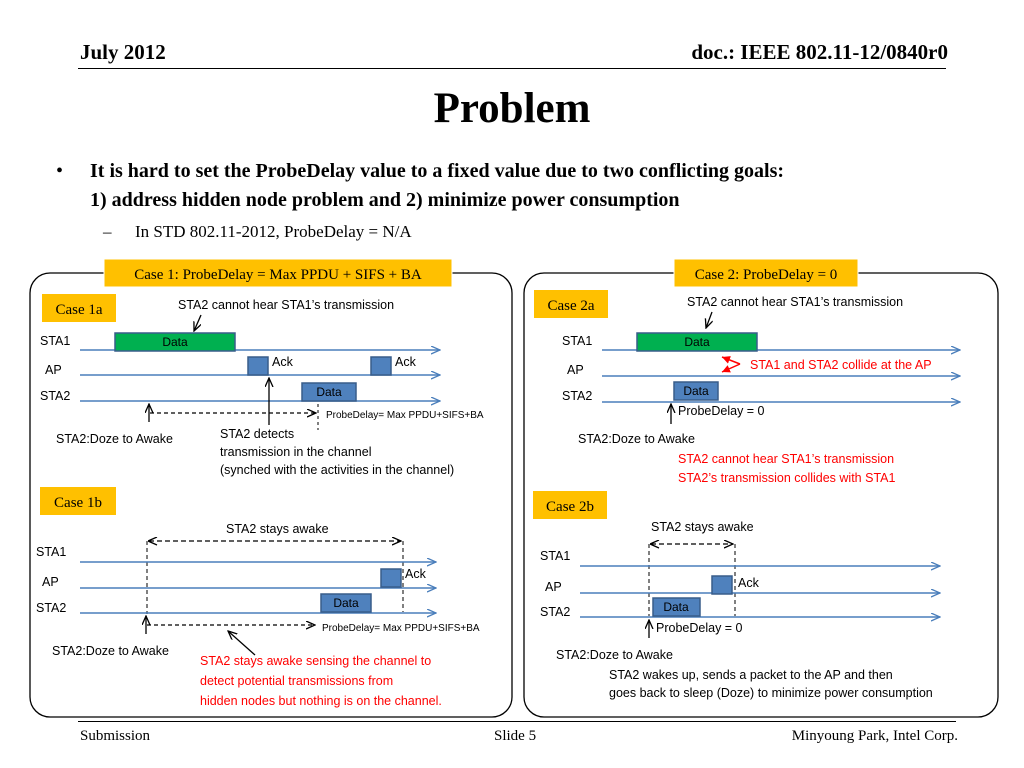 Image resolution: width=1024 pixels, height=768 pixels. I want to click on sub-bullet-text: In STD 802.11-2012, ProbeDelay = N/A, so click(273, 231).